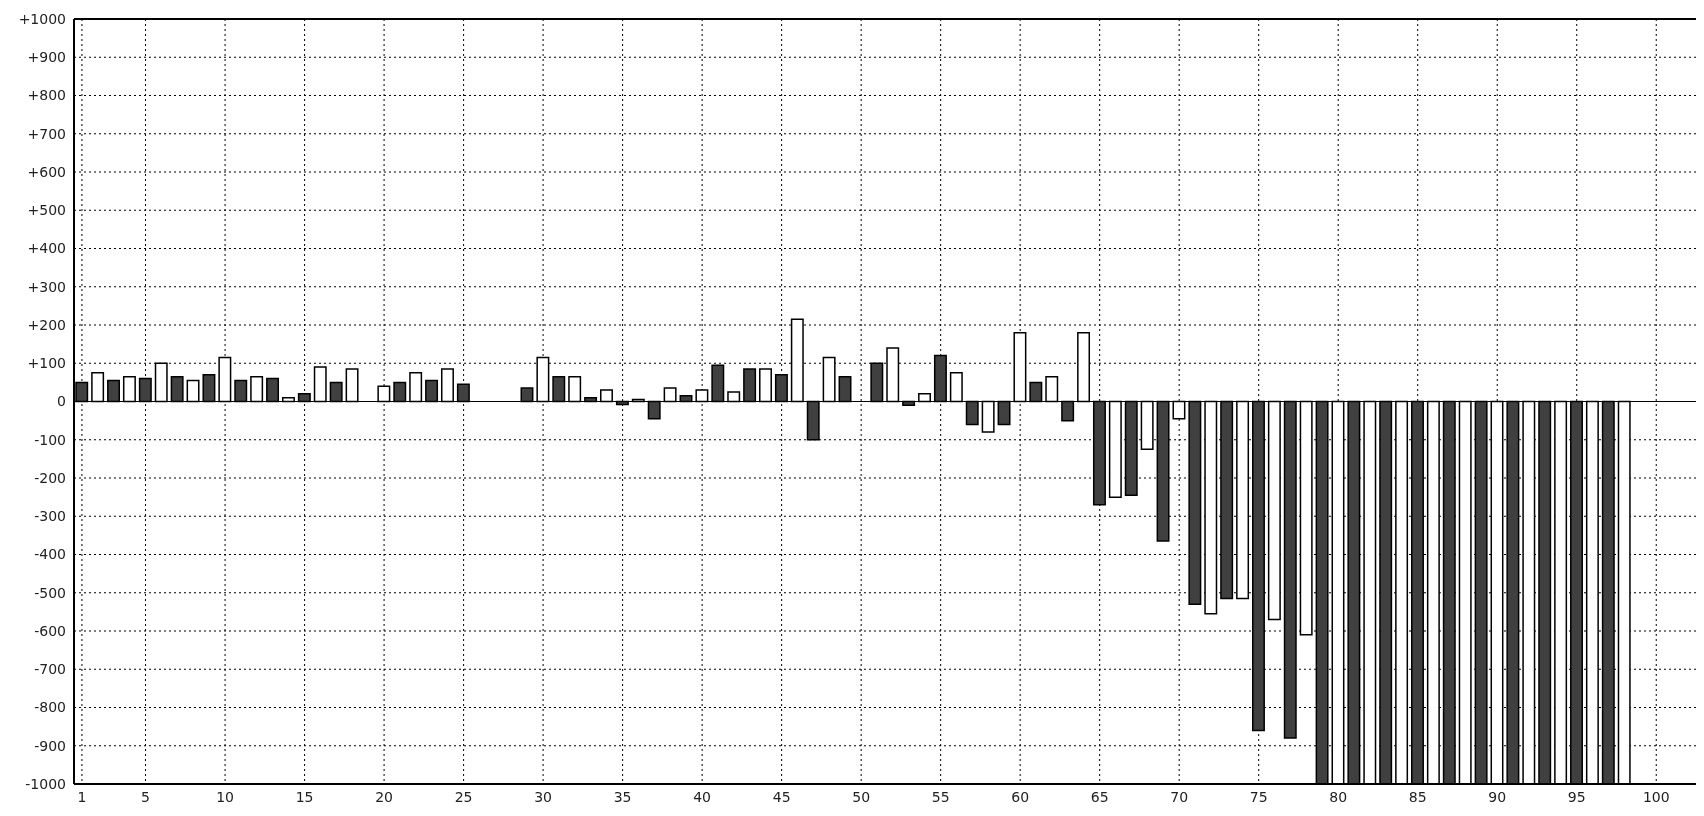  I want to click on y-tick-label: -300, so click(50, 516).